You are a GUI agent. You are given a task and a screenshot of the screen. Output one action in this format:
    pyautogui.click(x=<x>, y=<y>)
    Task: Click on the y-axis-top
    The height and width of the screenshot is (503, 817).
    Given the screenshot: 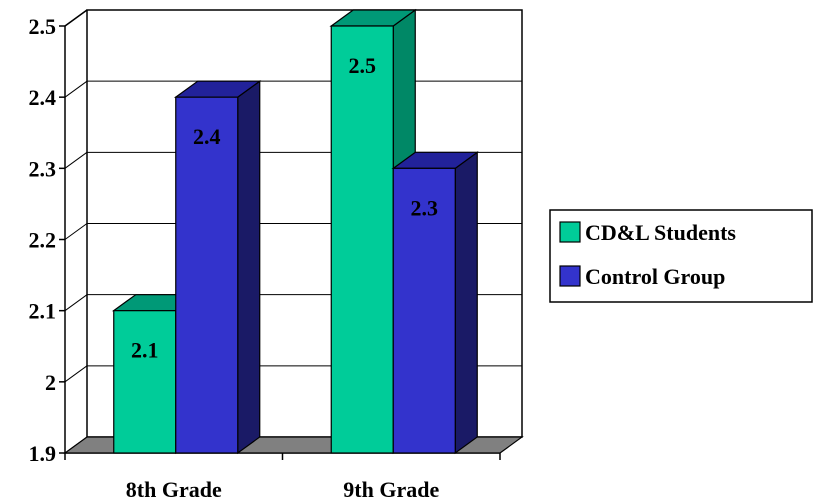 What is the action you would take?
    pyautogui.click(x=76, y=18)
    